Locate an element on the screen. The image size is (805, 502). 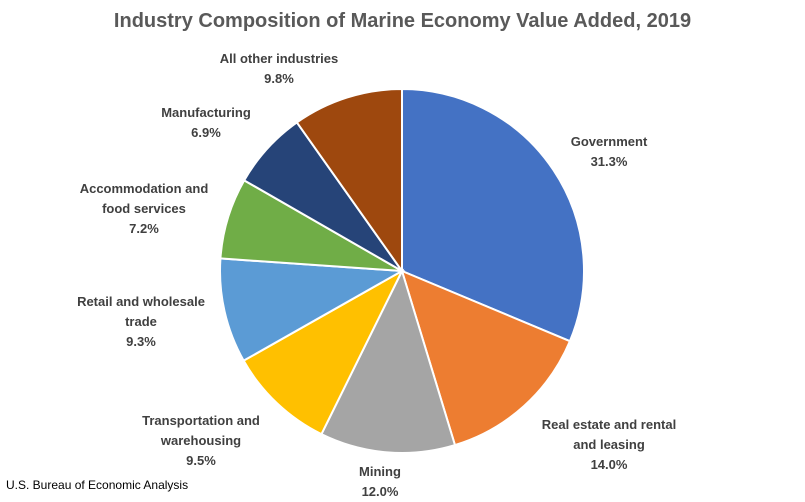
value-label: 6.9% is located at coordinates (206, 132).